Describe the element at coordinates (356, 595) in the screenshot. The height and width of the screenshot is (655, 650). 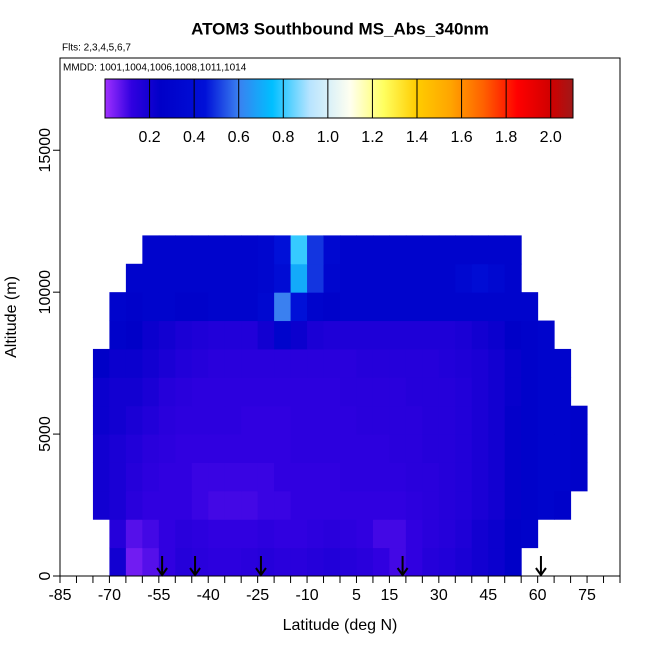
I see `x-tick-label: 5` at that location.